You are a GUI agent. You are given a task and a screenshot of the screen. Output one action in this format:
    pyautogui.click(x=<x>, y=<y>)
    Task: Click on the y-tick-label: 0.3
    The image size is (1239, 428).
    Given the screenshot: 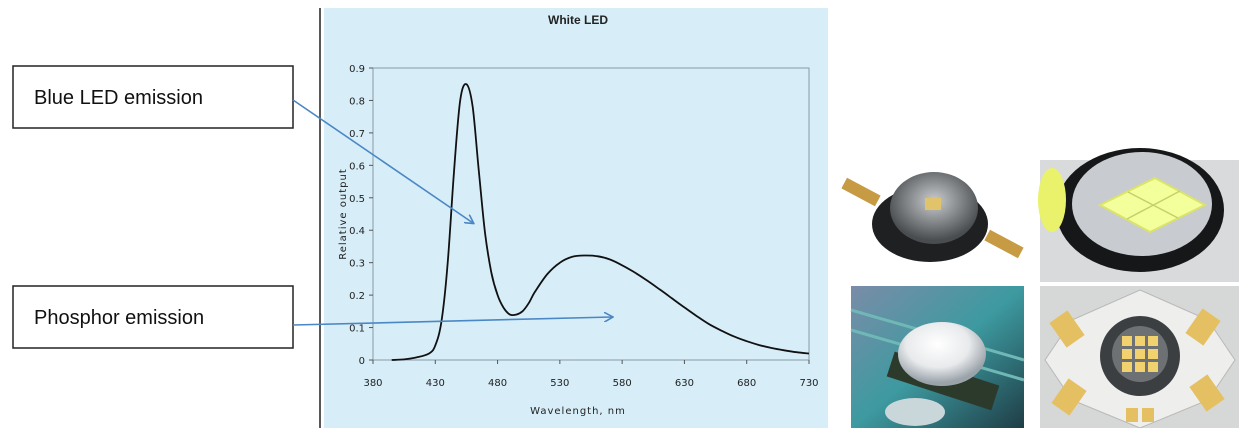 What is the action you would take?
    pyautogui.click(x=357, y=264)
    